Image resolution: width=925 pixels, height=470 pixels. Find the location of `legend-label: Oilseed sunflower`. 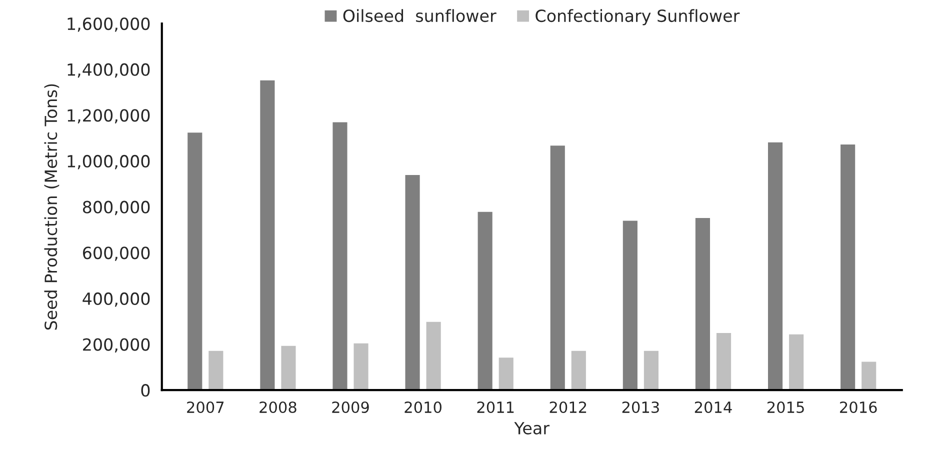

legend-label: Oilseed sunflower is located at coordinates (419, 15).